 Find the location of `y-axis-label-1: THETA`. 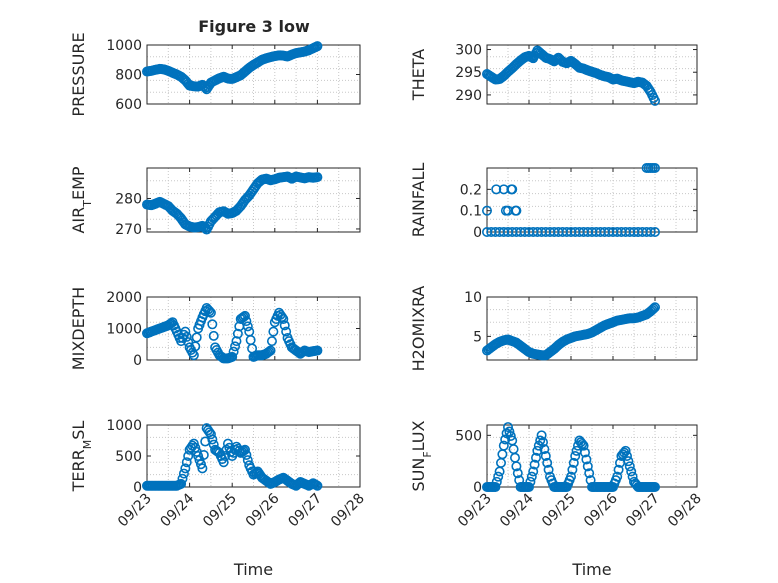

y-axis-label-1: THETA is located at coordinates (418, 75).